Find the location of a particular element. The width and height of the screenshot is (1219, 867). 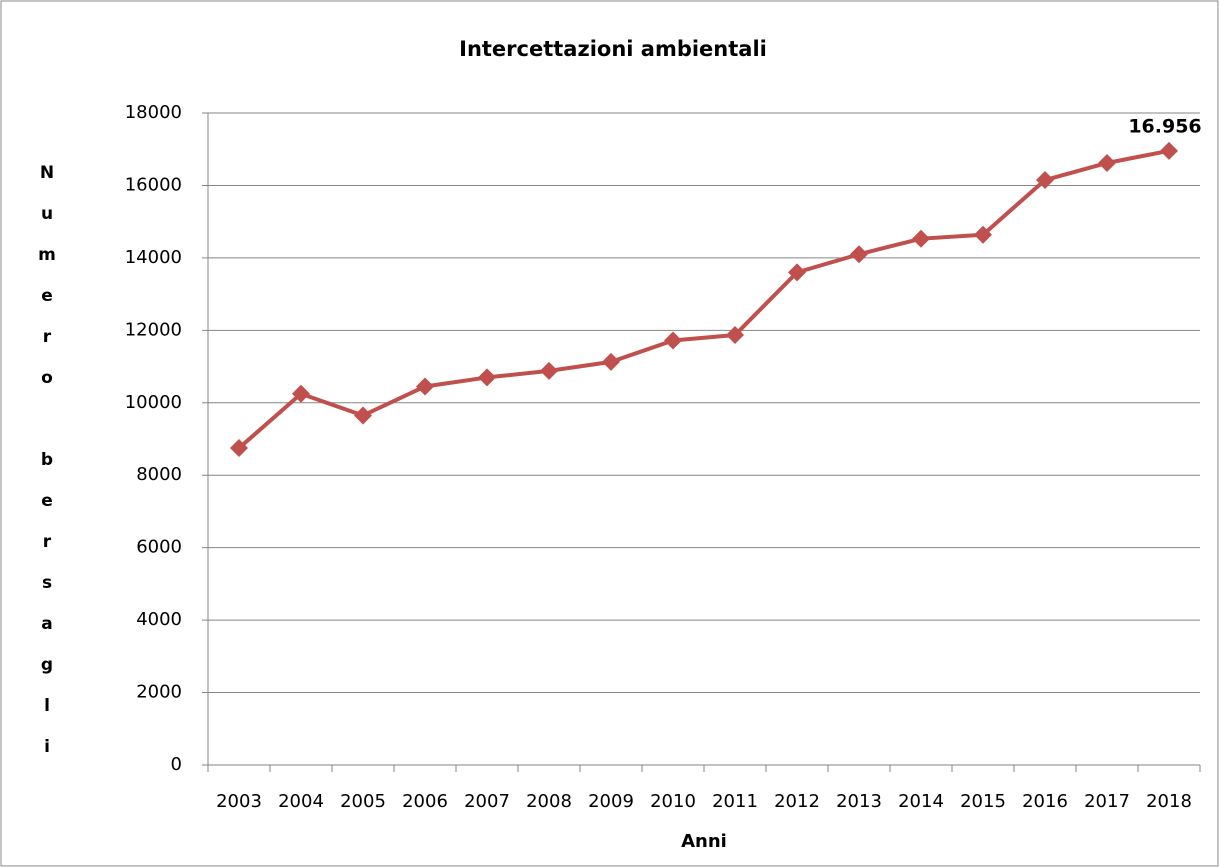

x-tick-label: 2006 is located at coordinates (425, 801).